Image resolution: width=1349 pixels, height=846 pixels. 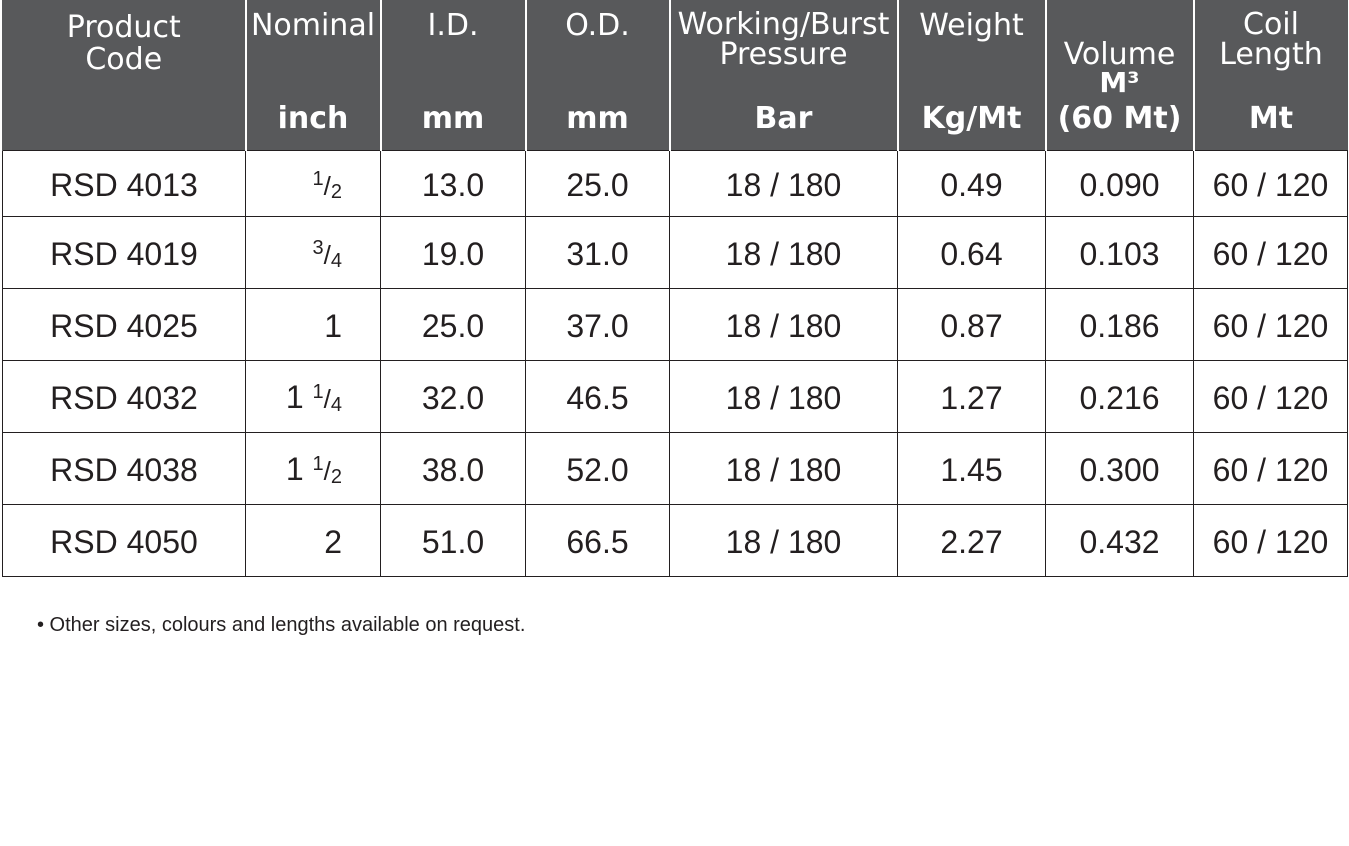 What do you see at coordinates (971, 118) in the screenshot?
I see `header-unit: Kg/Mt` at bounding box center [971, 118].